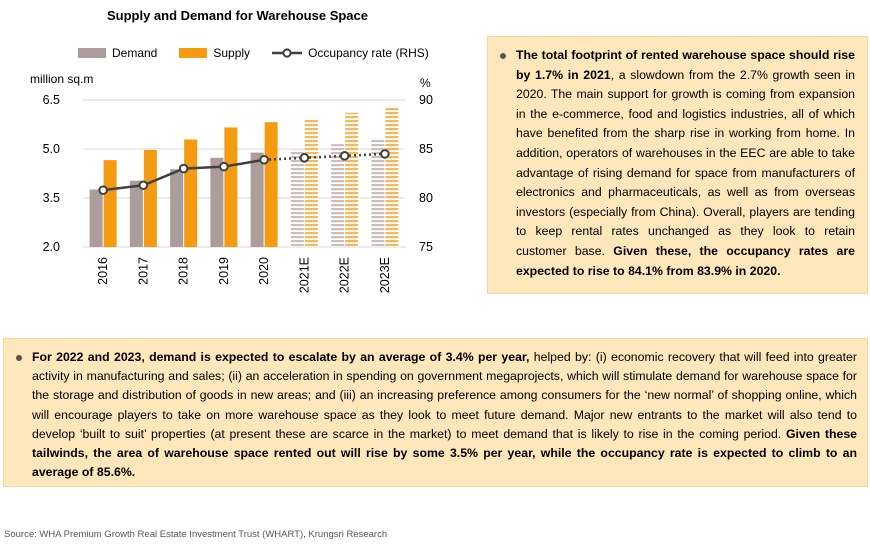 This screenshot has width=870, height=550. I want to click on legend-label-demand: Demand, so click(135, 53).